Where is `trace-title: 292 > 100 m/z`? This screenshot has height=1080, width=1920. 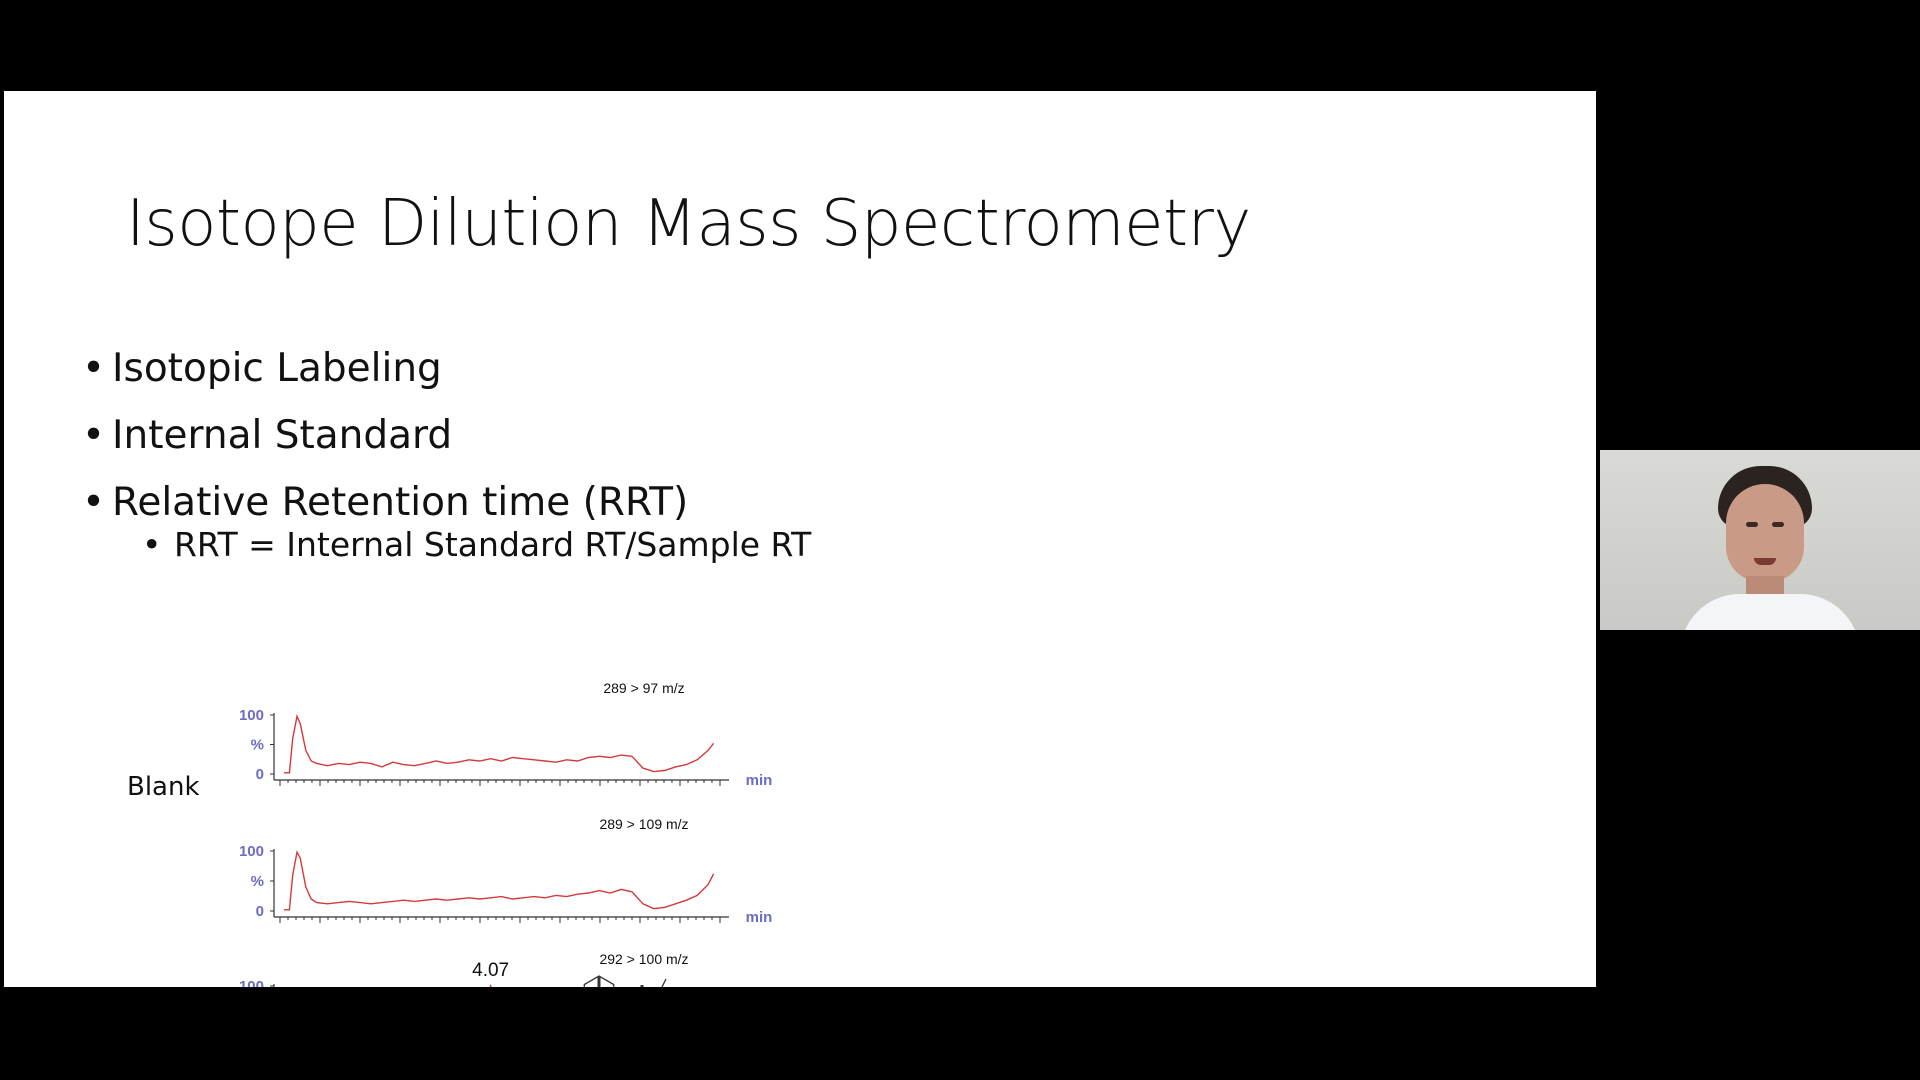 trace-title: 292 > 100 m/z is located at coordinates (643, 959).